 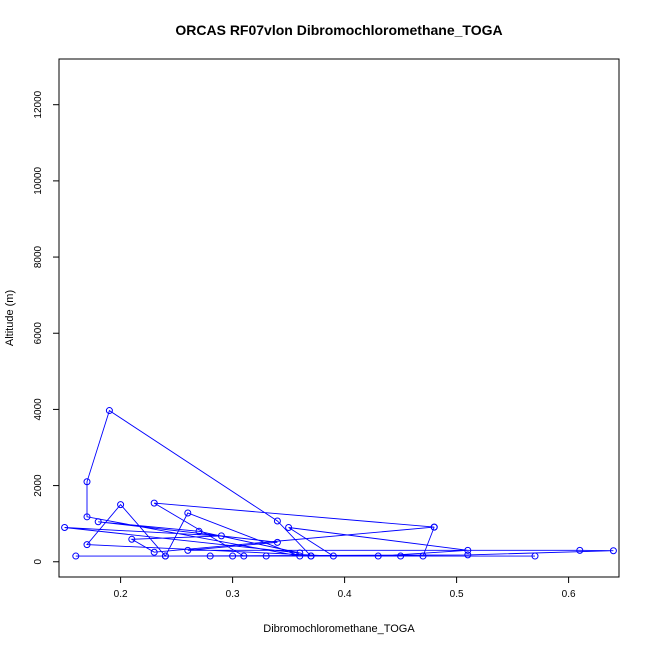 I want to click on y-axis-label: Altitude (m), so click(x=10, y=318).